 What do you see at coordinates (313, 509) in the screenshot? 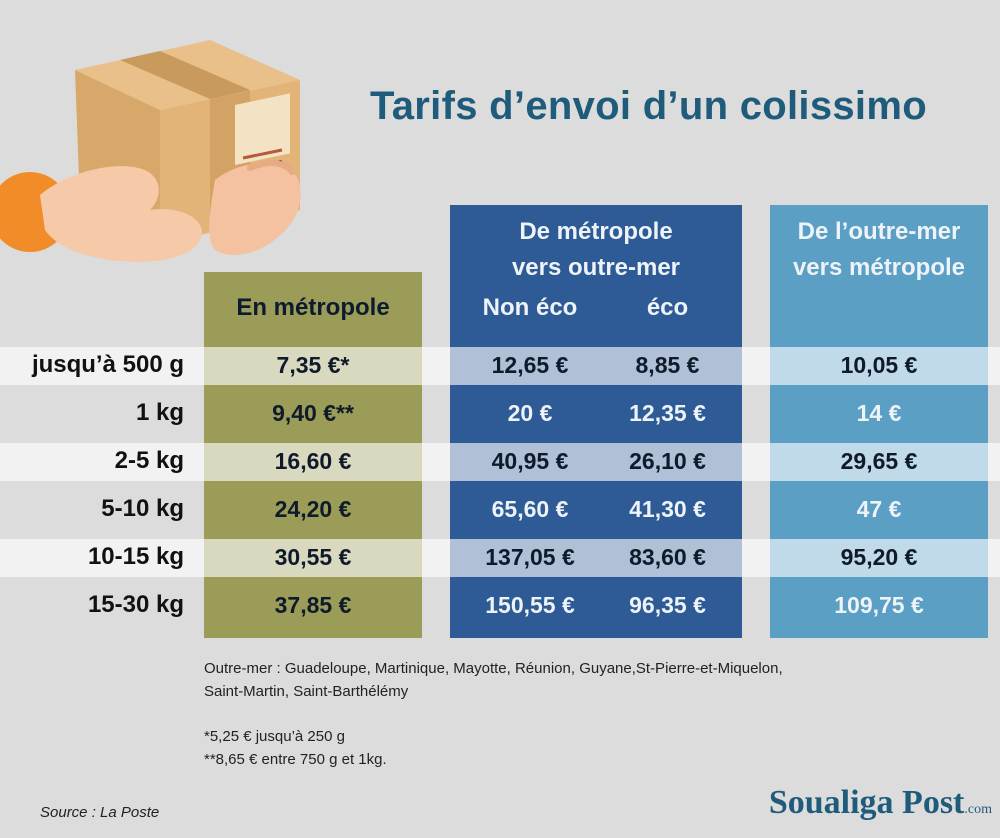
I see `cell-metropole: 24,20 €` at bounding box center [313, 509].